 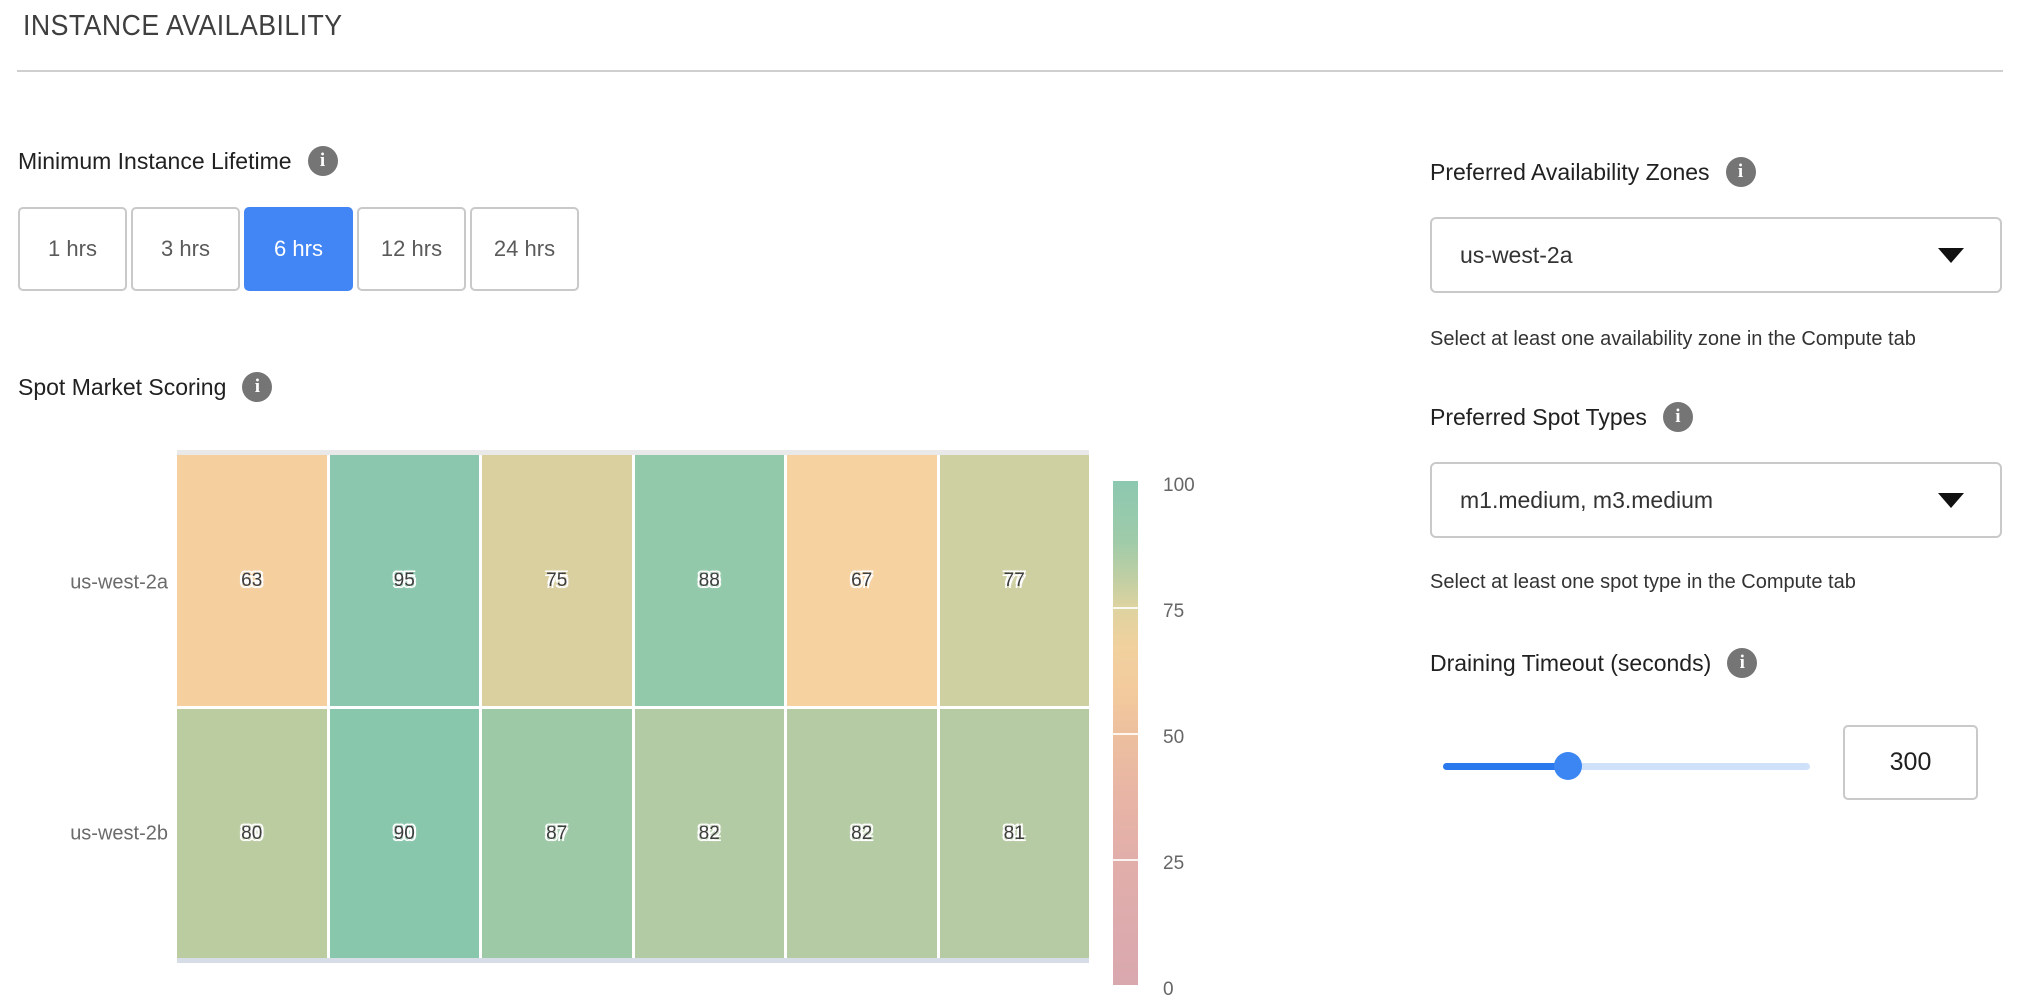 I want to click on slider-fill, so click(x=1505, y=766).